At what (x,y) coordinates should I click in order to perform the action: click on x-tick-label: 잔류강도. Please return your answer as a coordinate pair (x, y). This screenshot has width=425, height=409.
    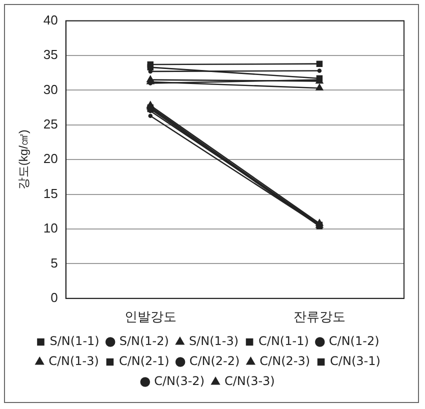
    Looking at the image, I should click on (319, 316).